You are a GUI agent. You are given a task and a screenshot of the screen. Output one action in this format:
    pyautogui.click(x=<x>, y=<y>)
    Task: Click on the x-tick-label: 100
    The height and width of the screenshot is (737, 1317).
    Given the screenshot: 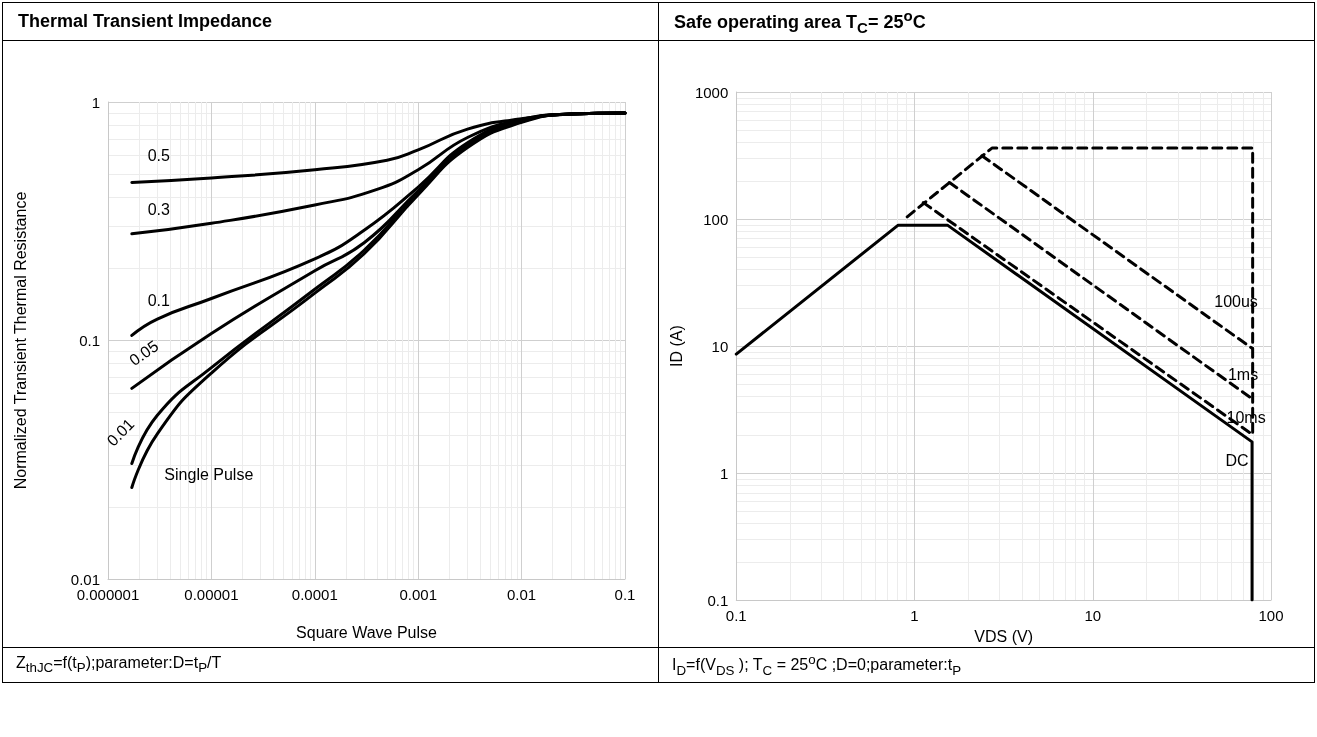 What is the action you would take?
    pyautogui.click(x=1271, y=616)
    